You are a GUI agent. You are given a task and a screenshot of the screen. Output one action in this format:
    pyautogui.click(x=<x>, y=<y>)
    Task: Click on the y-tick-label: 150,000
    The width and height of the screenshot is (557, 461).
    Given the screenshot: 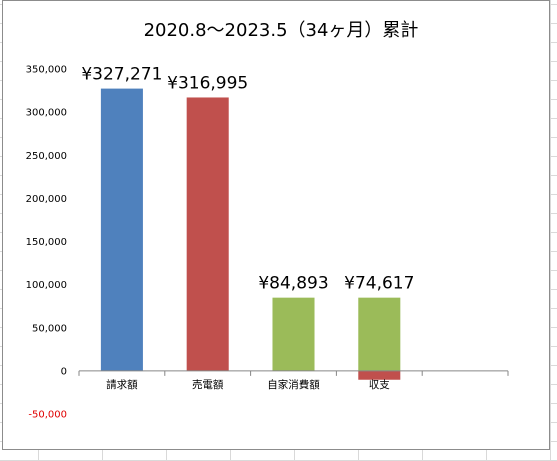 What is the action you would take?
    pyautogui.click(x=46, y=242)
    